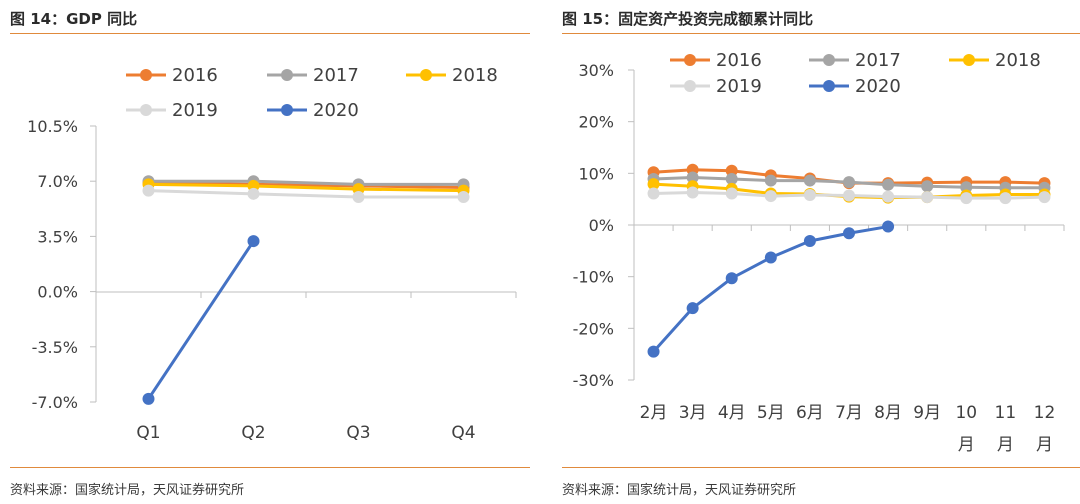 Image resolution: width=1080 pixels, height=504 pixels. I want to click on x-tick-label: 2月, so click(654, 413).